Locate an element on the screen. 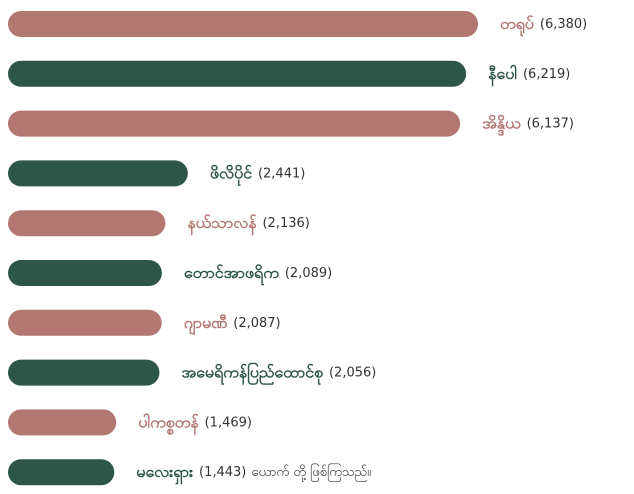 The height and width of the screenshot is (494, 634). value-label: (6,219) is located at coordinates (546, 73).